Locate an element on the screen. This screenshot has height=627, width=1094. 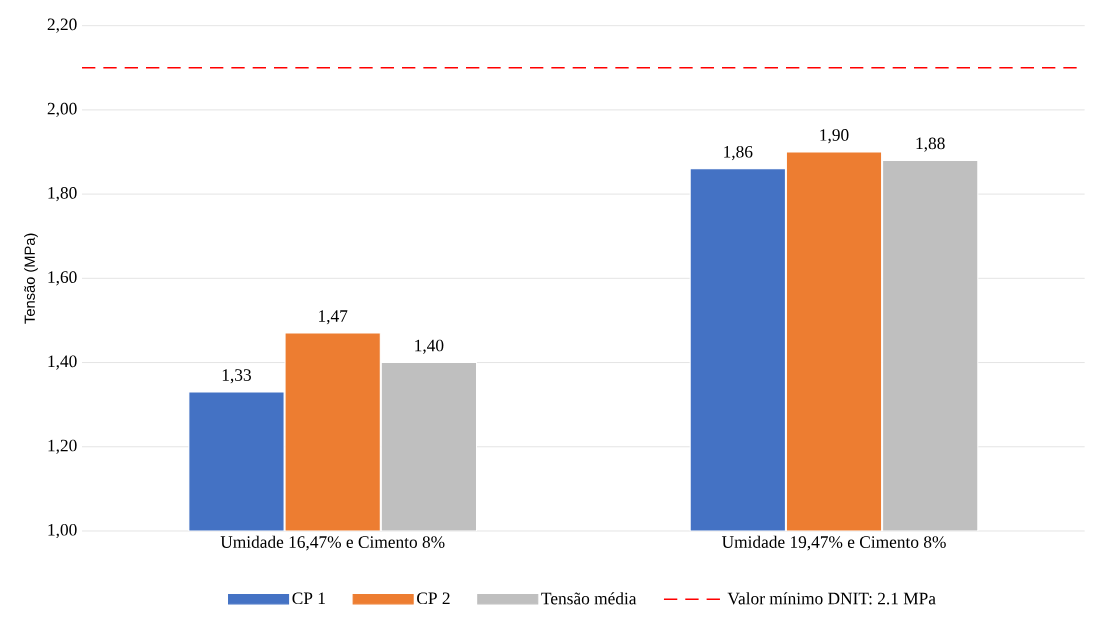
legend-label: Valor mínimo DNIT: 2.1 MPa is located at coordinates (831, 598).